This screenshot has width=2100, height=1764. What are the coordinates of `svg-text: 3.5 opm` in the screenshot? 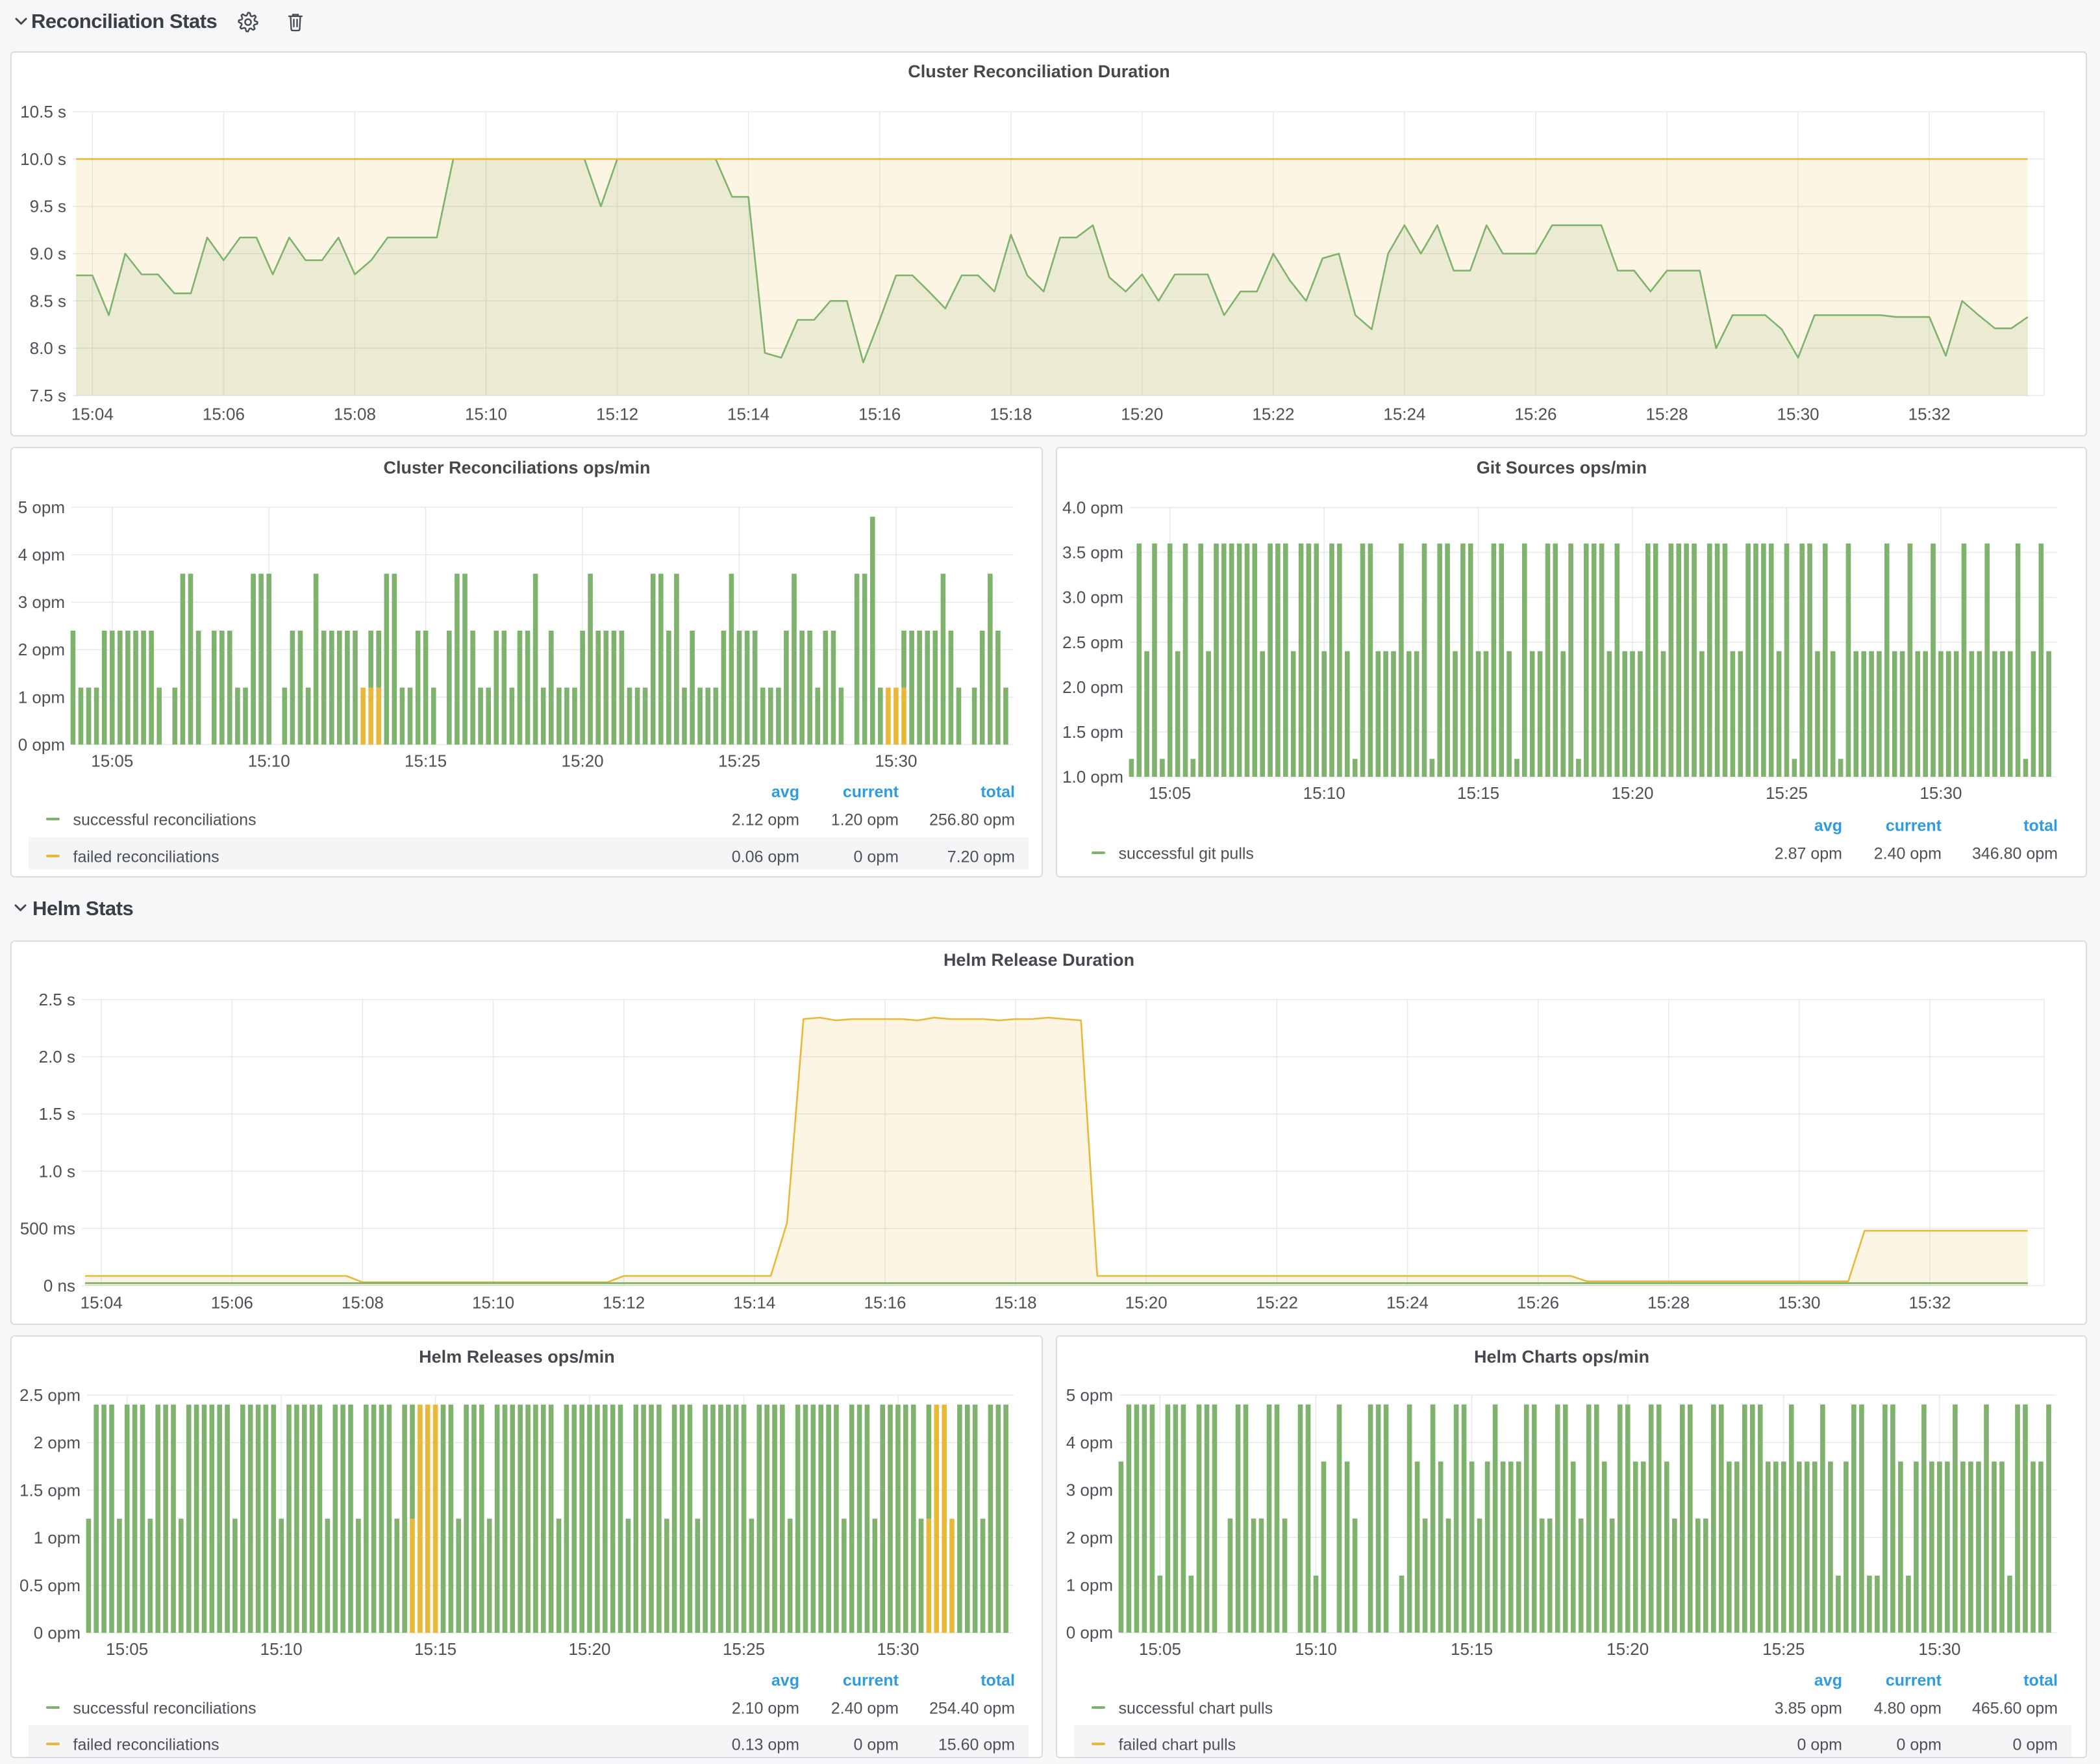 It's located at (1092, 553).